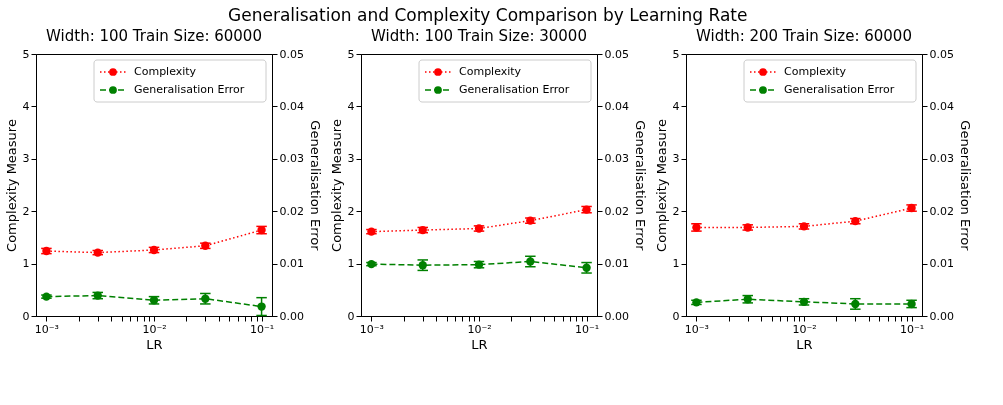 This screenshot has height=405, width=1003. I want to click on text: Generalisation and Complexity Comparison by Learning Rate, so click(488, 14).